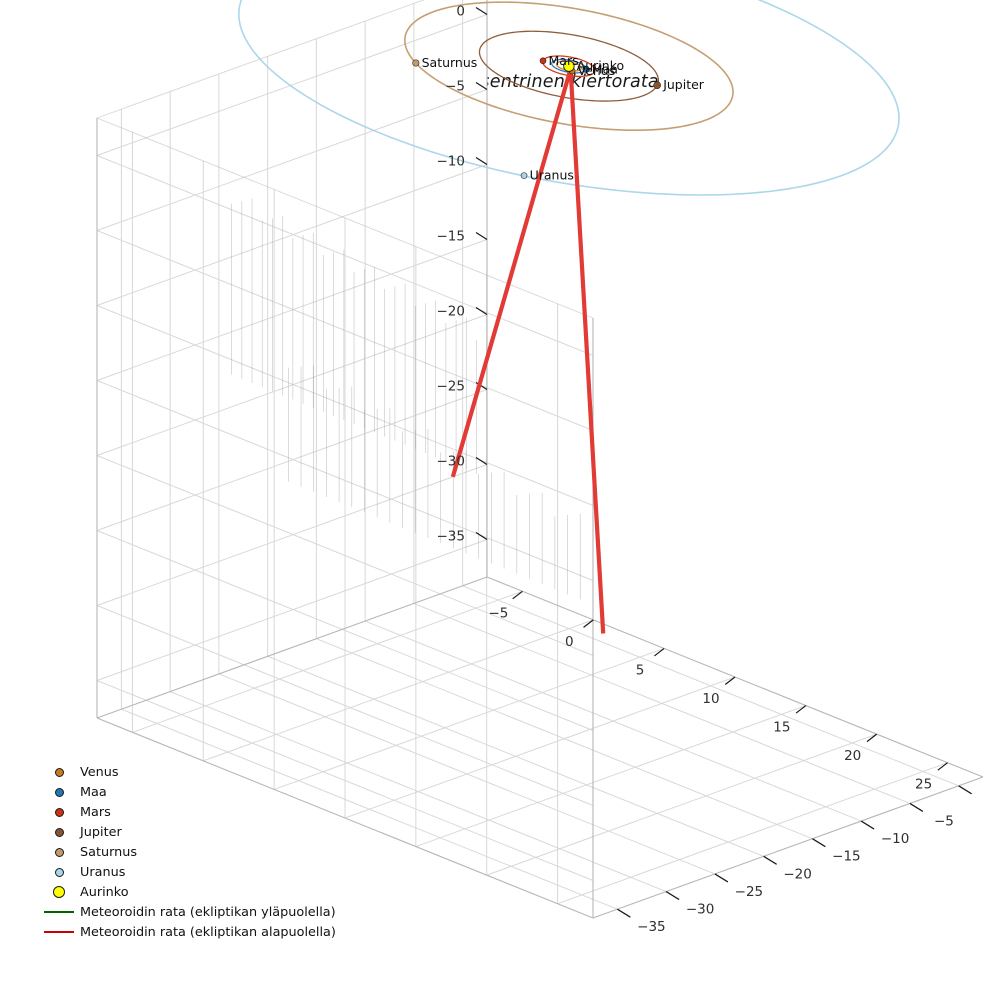  What do you see at coordinates (109, 852) in the screenshot?
I see `legend-label: Saturnus` at bounding box center [109, 852].